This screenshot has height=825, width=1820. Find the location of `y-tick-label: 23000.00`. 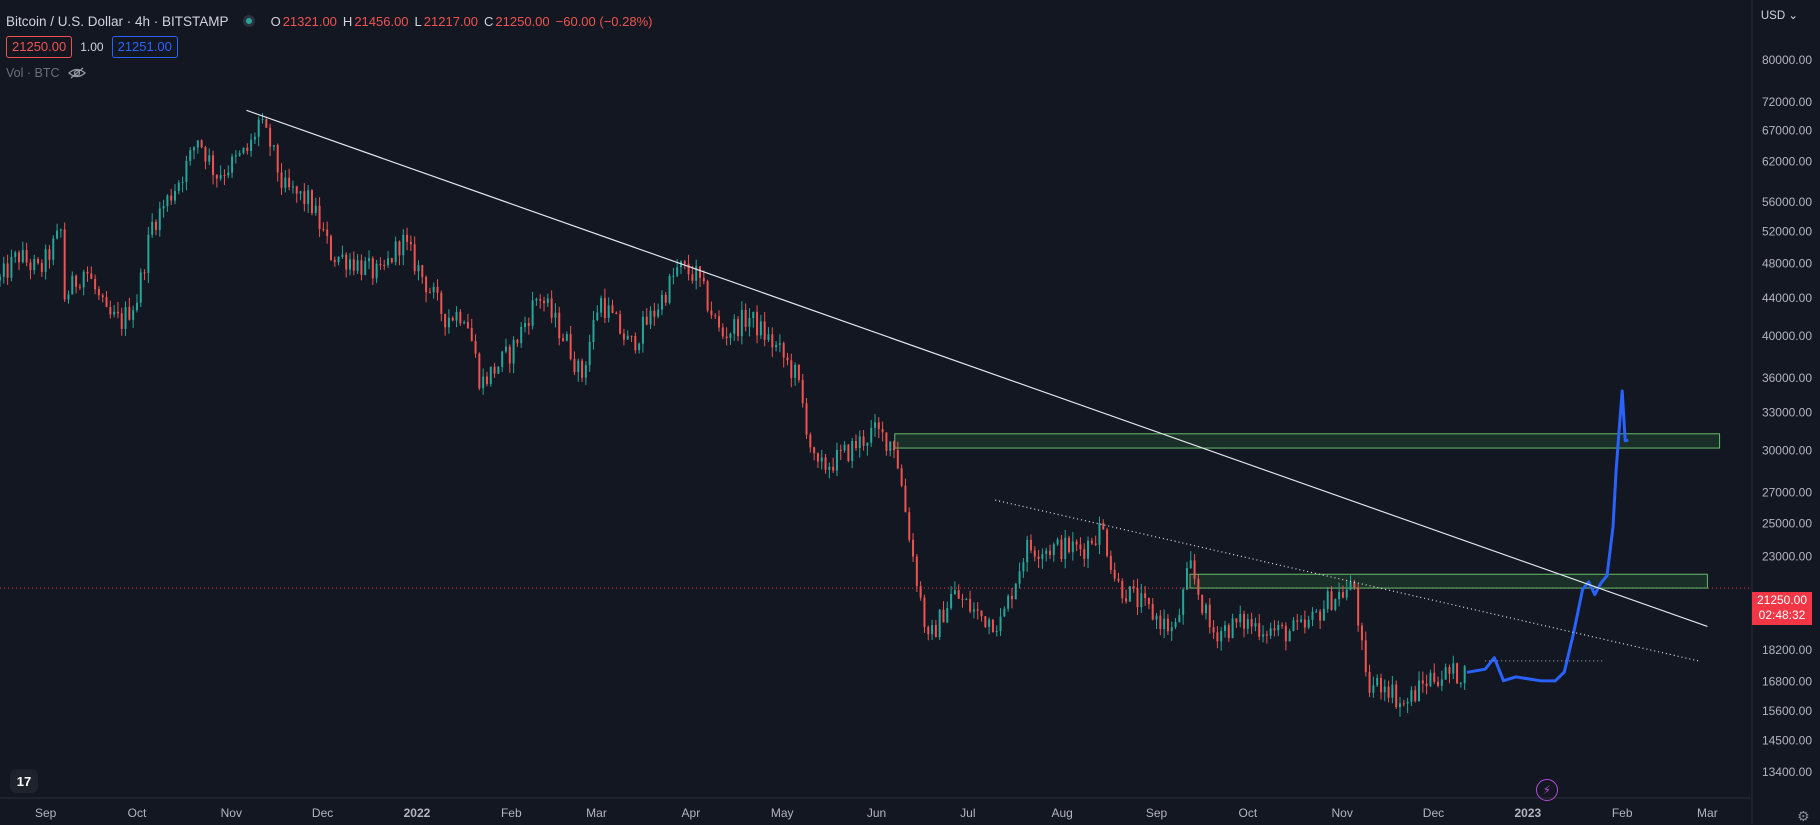

y-tick-label: 23000.00 is located at coordinates (1787, 557).